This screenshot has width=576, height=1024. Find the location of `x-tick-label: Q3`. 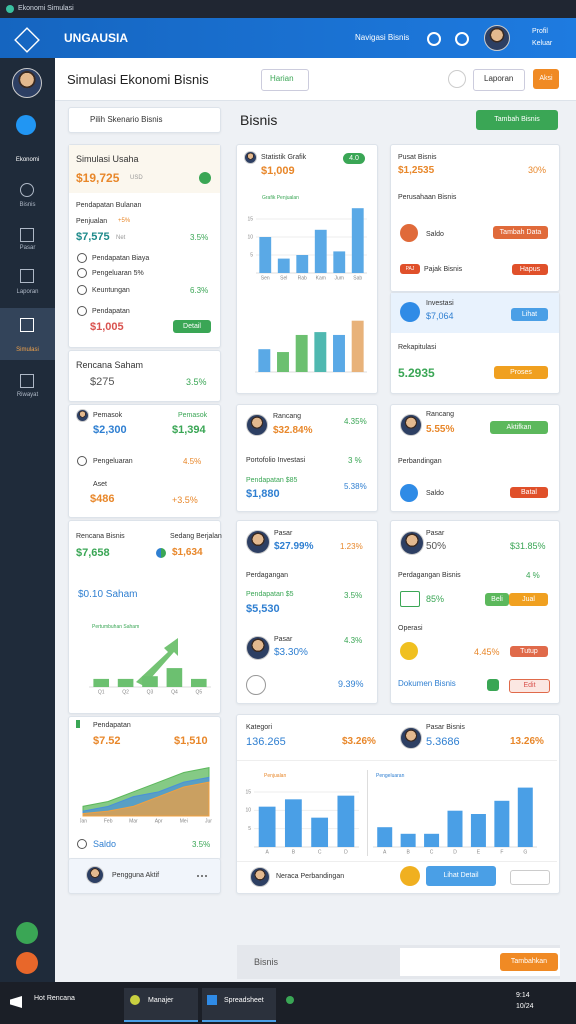

x-tick-label: Q3 is located at coordinates (150, 692).